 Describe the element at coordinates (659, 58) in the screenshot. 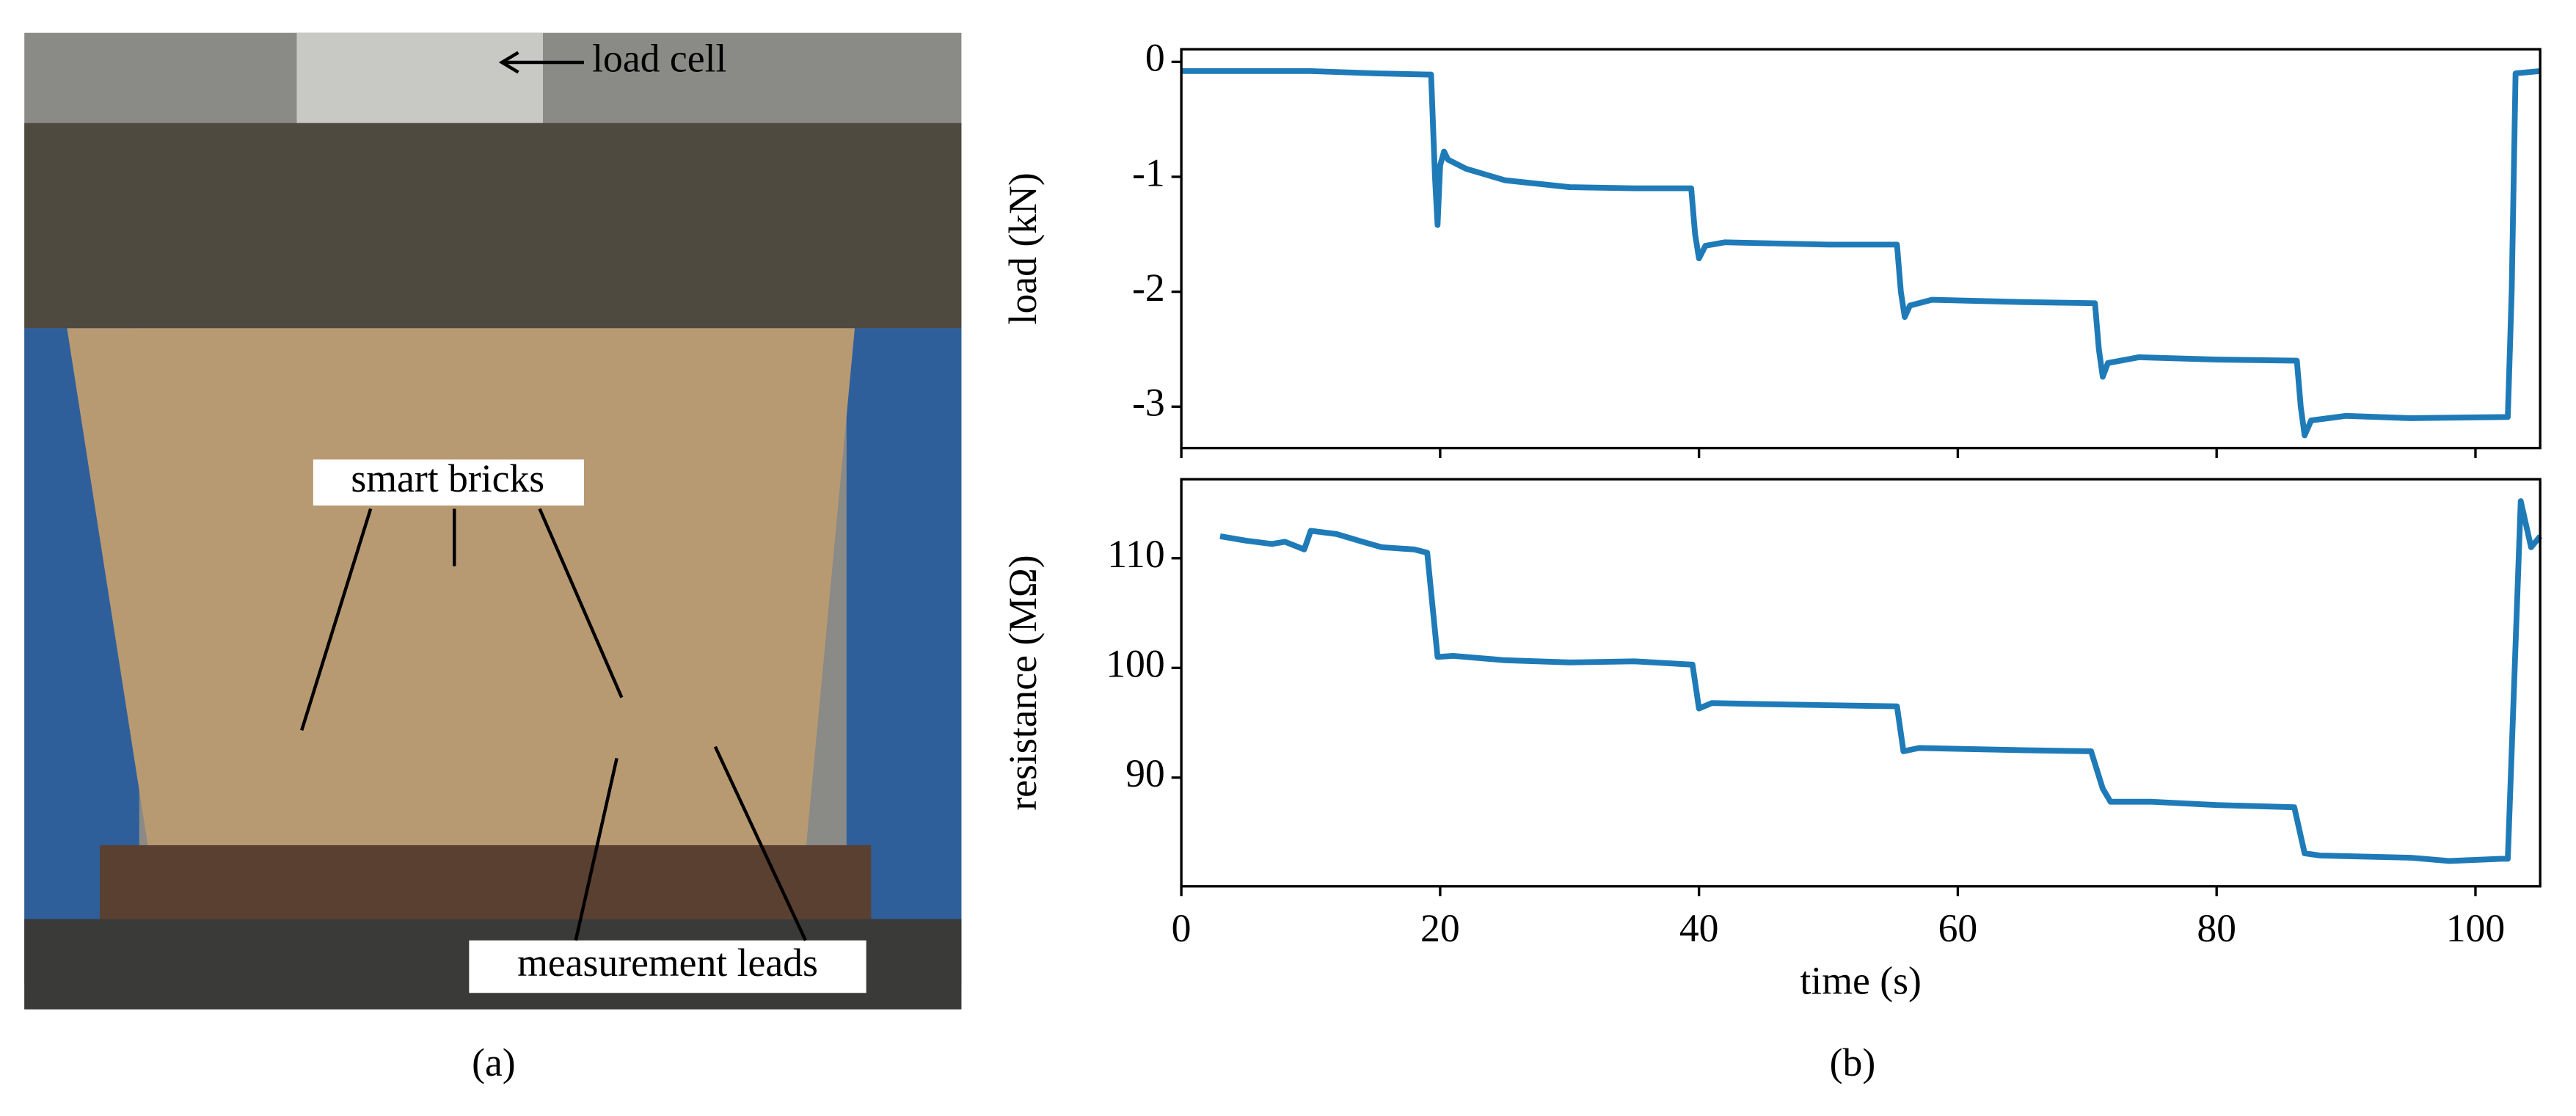

I see `annotation: load cell` at that location.